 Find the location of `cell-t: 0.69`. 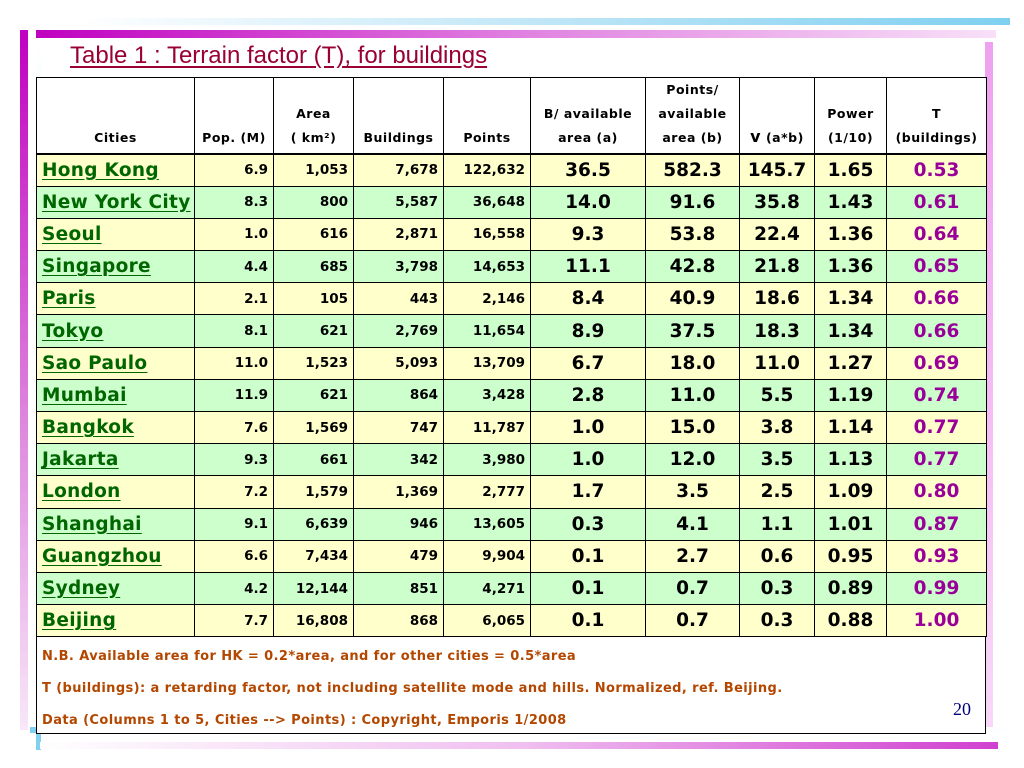

cell-t: 0.69 is located at coordinates (936, 363).